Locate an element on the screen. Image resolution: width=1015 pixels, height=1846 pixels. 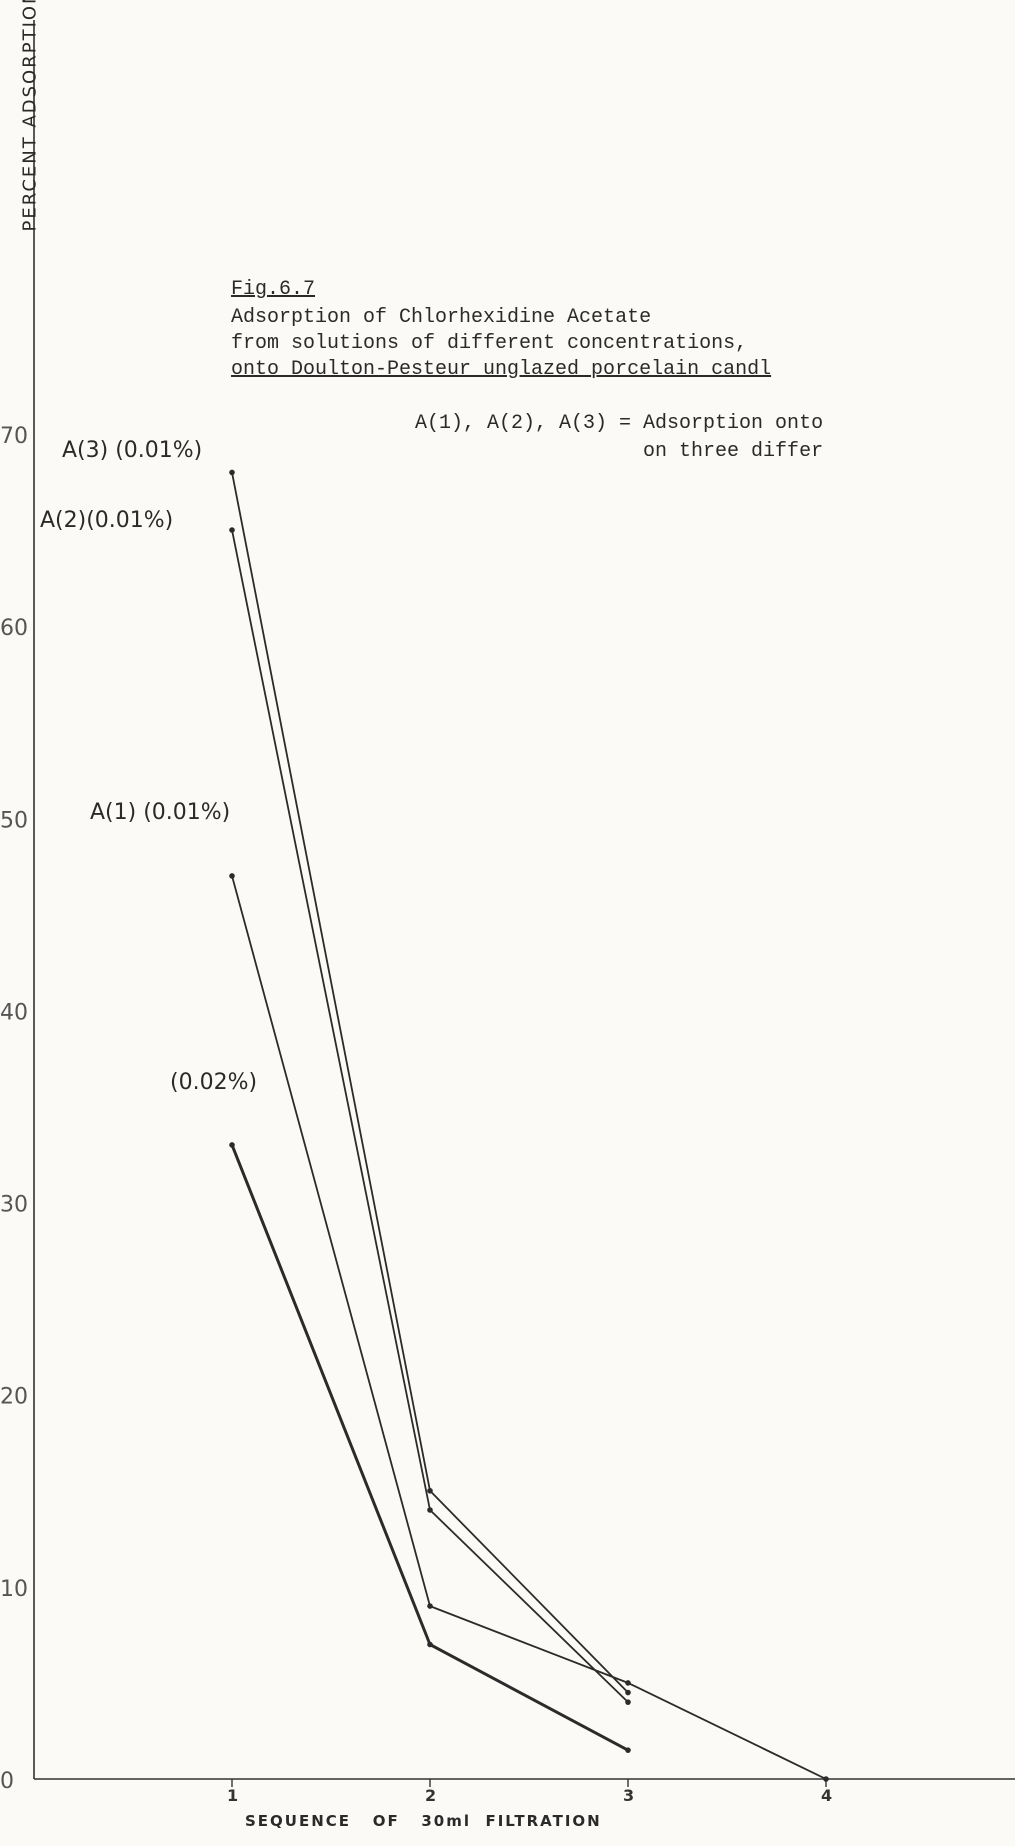
series-label-a3: A(3) (0.01%) is located at coordinates (132, 450).